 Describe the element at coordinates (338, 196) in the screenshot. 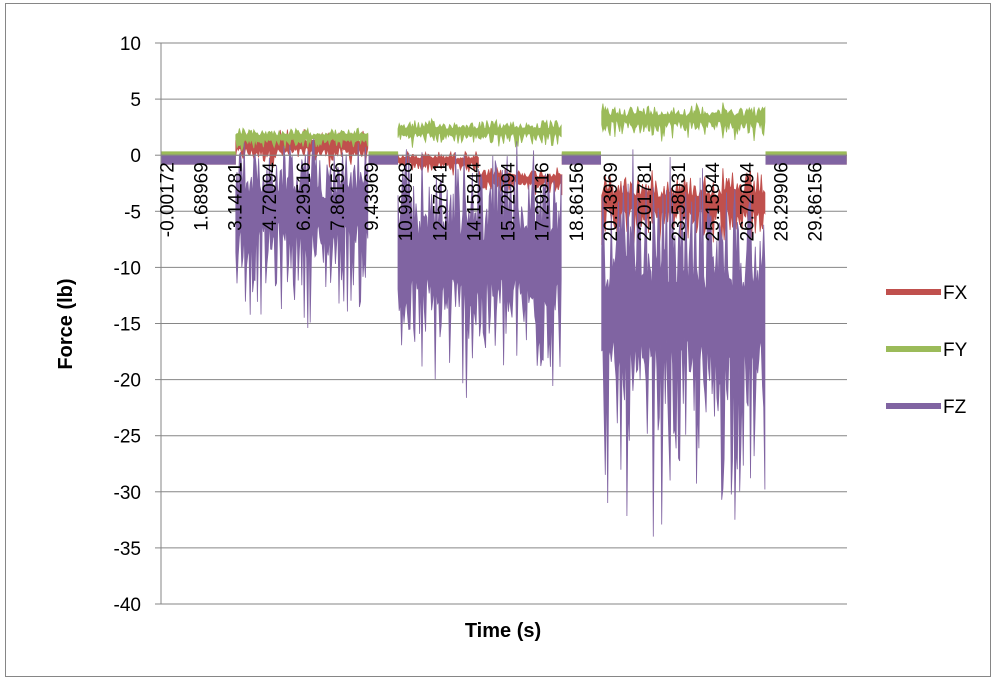

I see `x-tick-label: 7.86156` at that location.